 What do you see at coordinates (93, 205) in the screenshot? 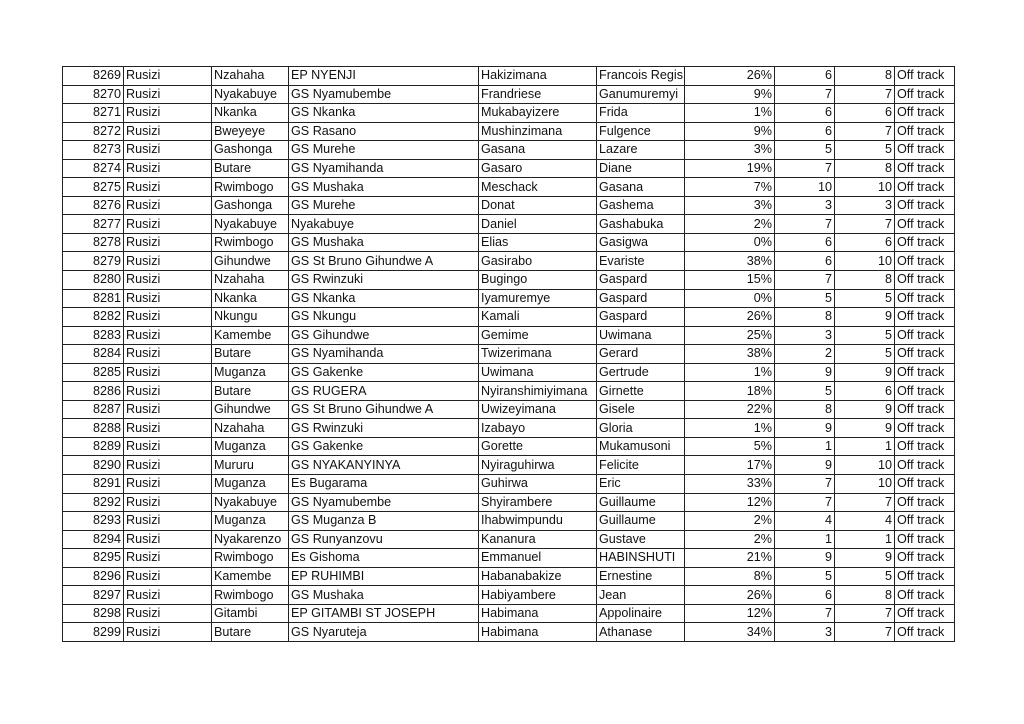
I see `cell-row-id: 8276` at bounding box center [93, 205].